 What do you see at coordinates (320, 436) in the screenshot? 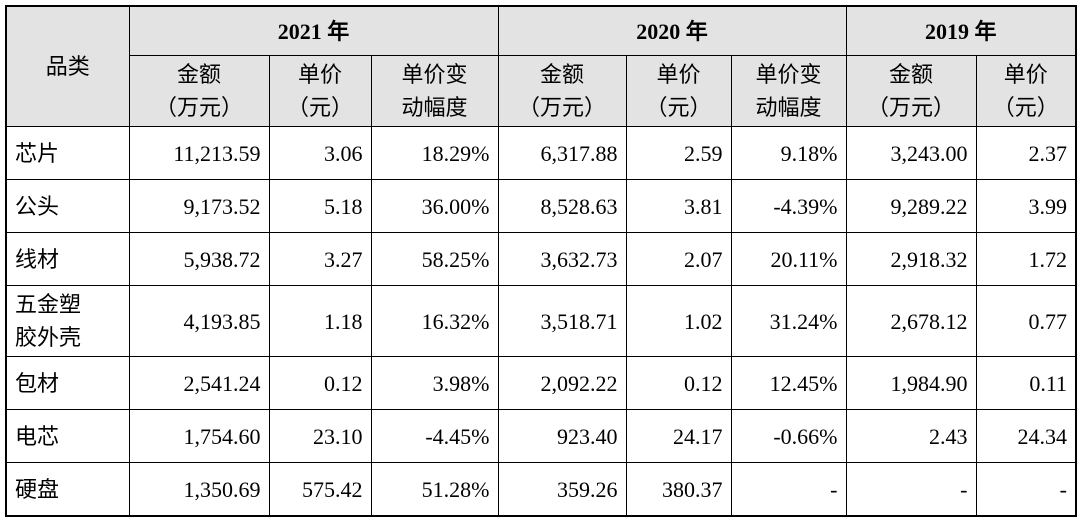
I see `value-cell: 23.10` at bounding box center [320, 436].